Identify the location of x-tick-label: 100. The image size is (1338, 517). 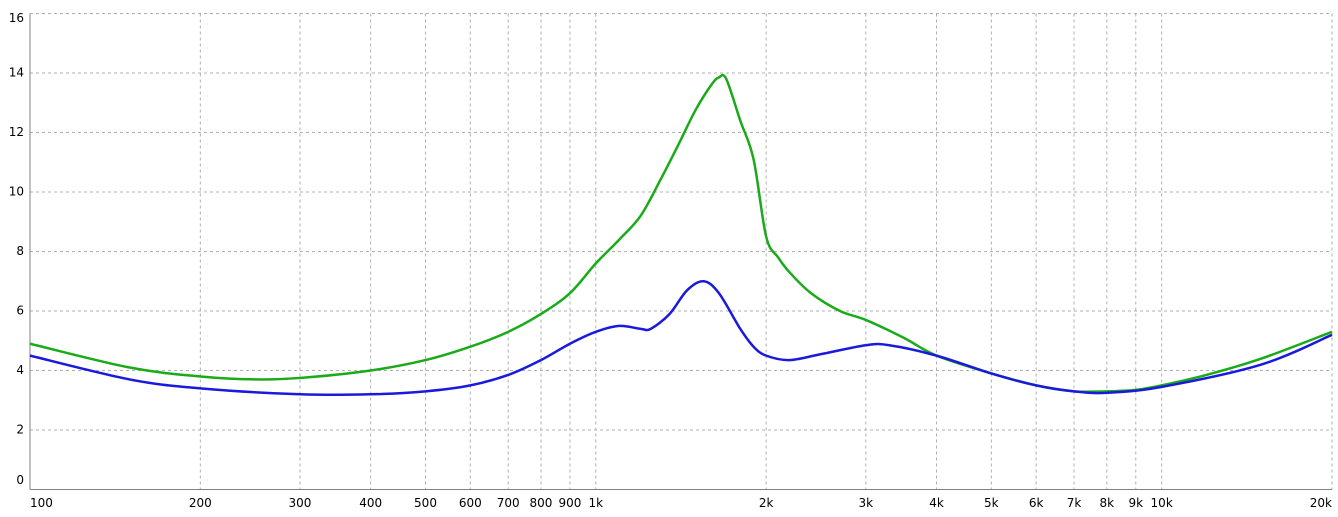
(41, 503).